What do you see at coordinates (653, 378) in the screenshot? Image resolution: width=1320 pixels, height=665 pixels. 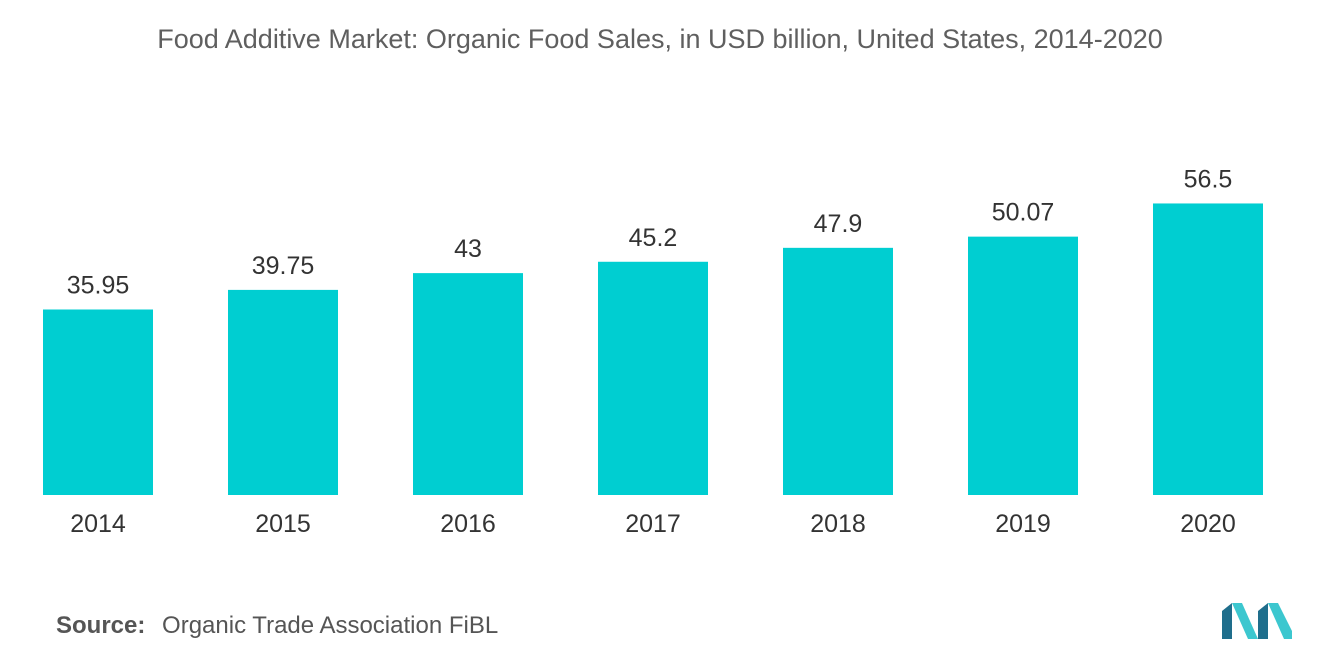 I see `bar-2017` at bounding box center [653, 378].